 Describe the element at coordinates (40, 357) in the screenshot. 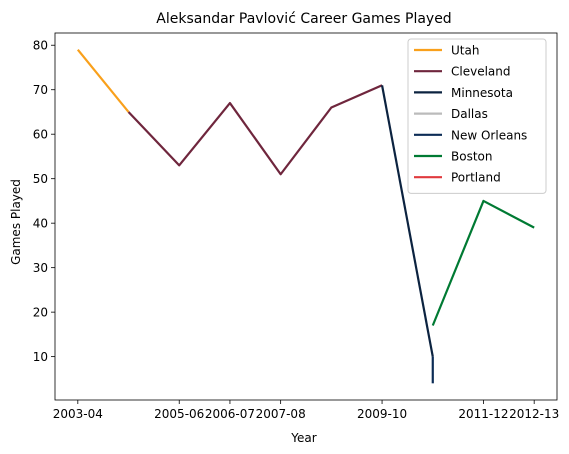

I see `y-tick-label-0: 10` at that location.